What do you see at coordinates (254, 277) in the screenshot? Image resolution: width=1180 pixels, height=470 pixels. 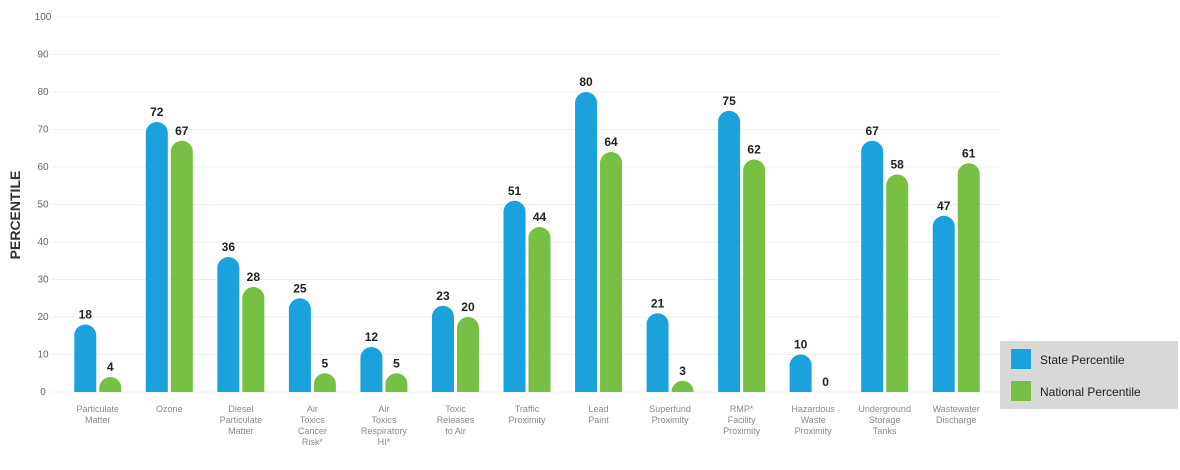 I see `data-label-national: 28` at bounding box center [254, 277].